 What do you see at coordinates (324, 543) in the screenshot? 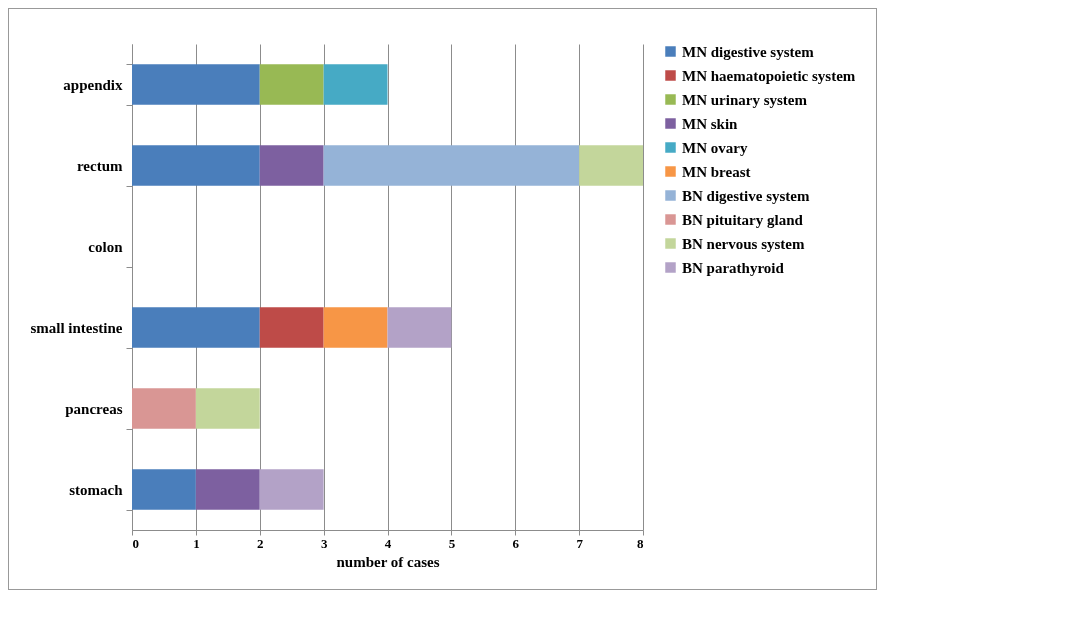
I see `x-tick-label: 3` at bounding box center [324, 543].